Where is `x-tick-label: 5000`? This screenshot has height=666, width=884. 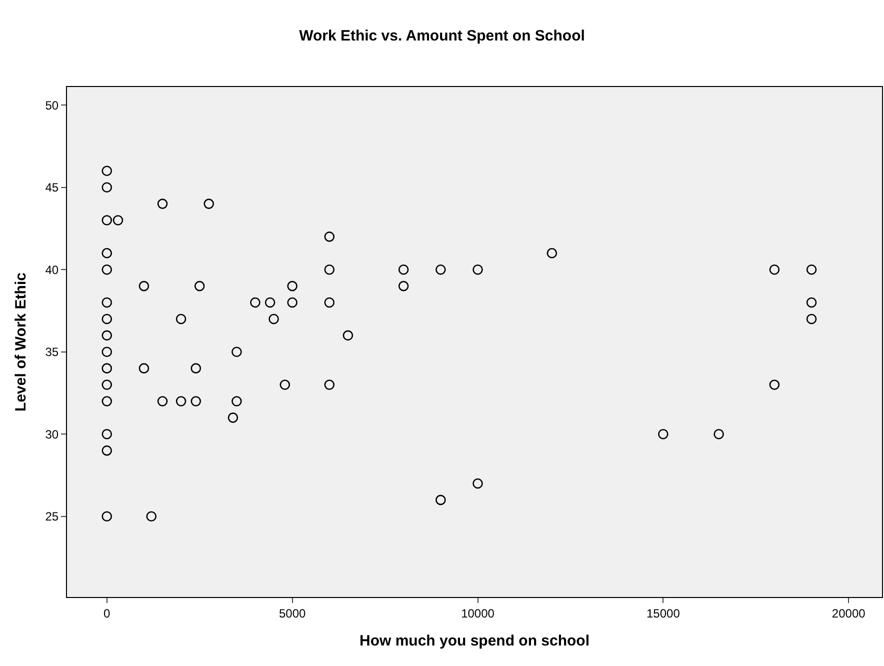 x-tick-label: 5000 is located at coordinates (292, 613).